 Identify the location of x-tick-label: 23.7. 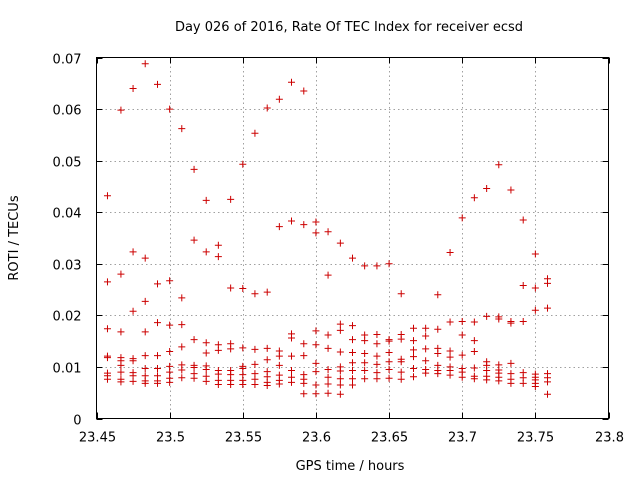
(462, 438).